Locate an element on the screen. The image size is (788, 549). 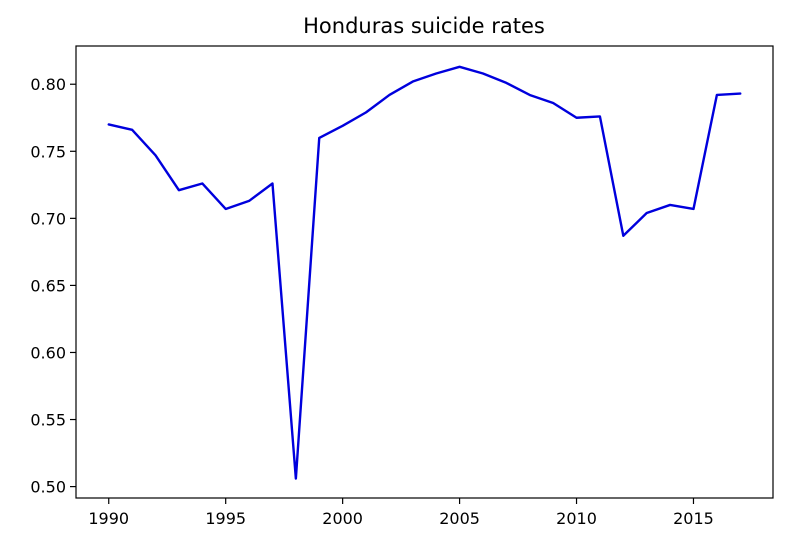
y-tick-label: 0.60 is located at coordinates (48, 352).